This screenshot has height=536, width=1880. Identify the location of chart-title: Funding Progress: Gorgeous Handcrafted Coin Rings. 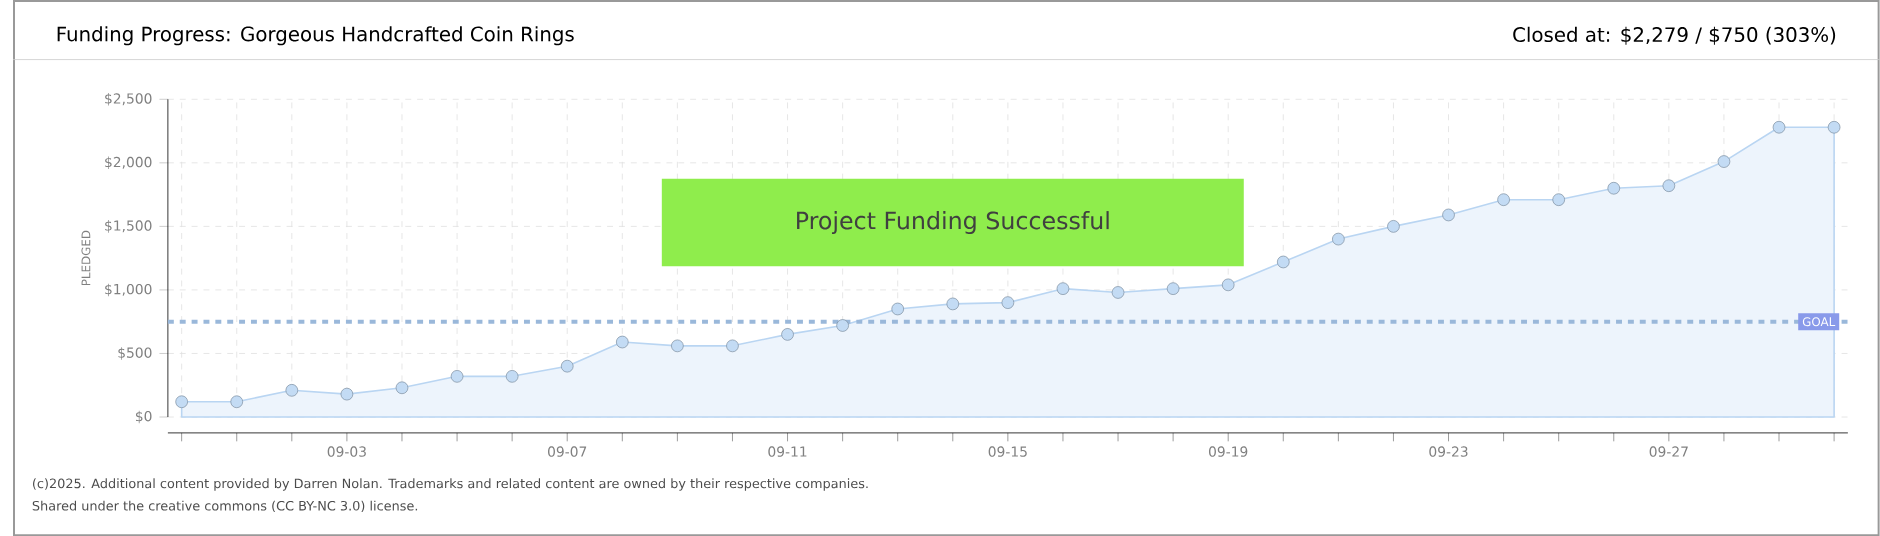
(315, 36).